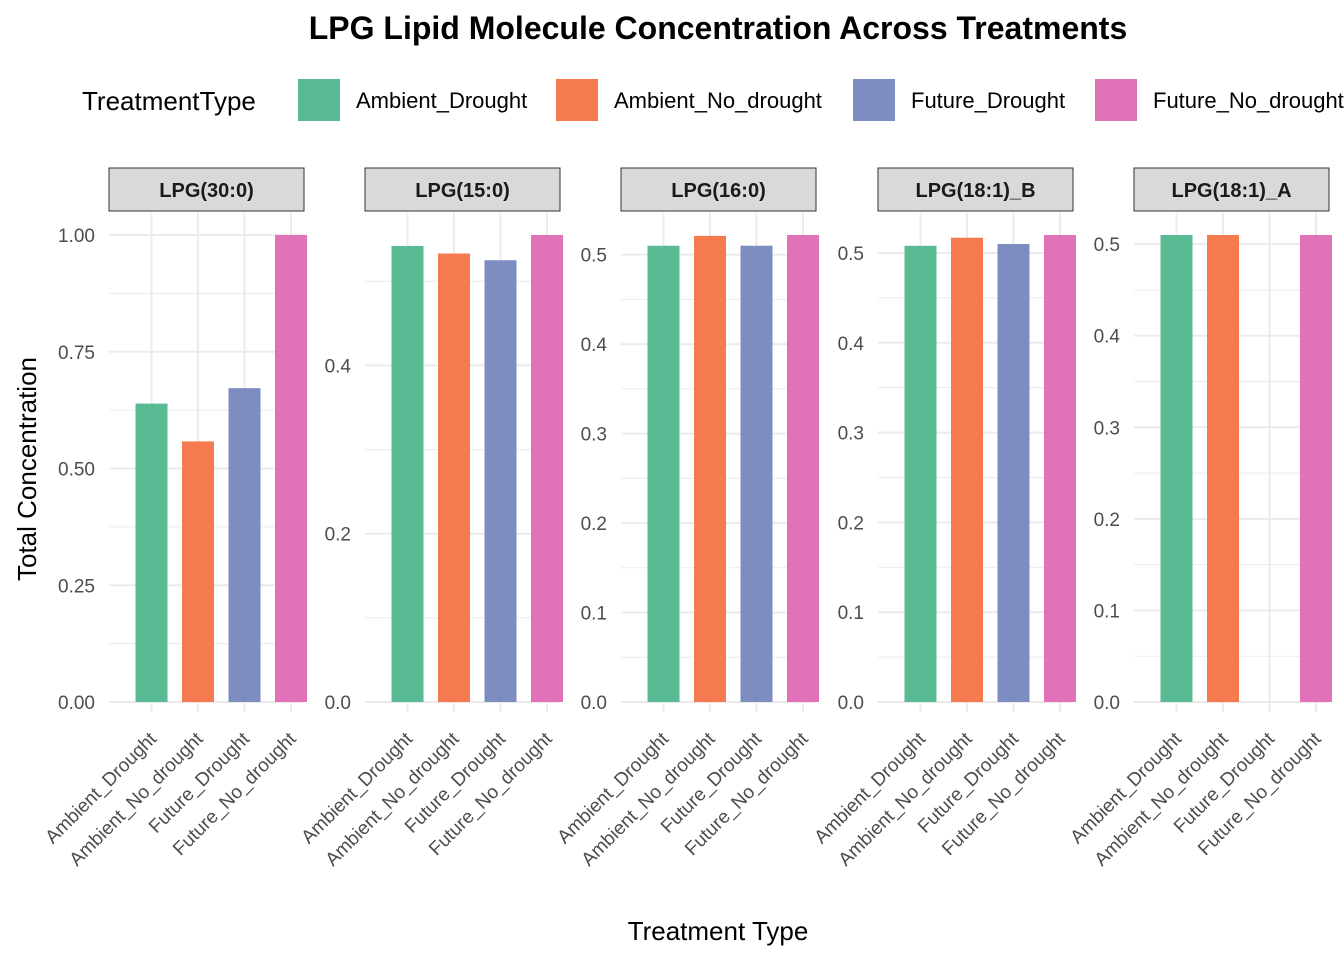 The image size is (1344, 960). I want to click on y-tick-label: 1.00, so click(76, 236).